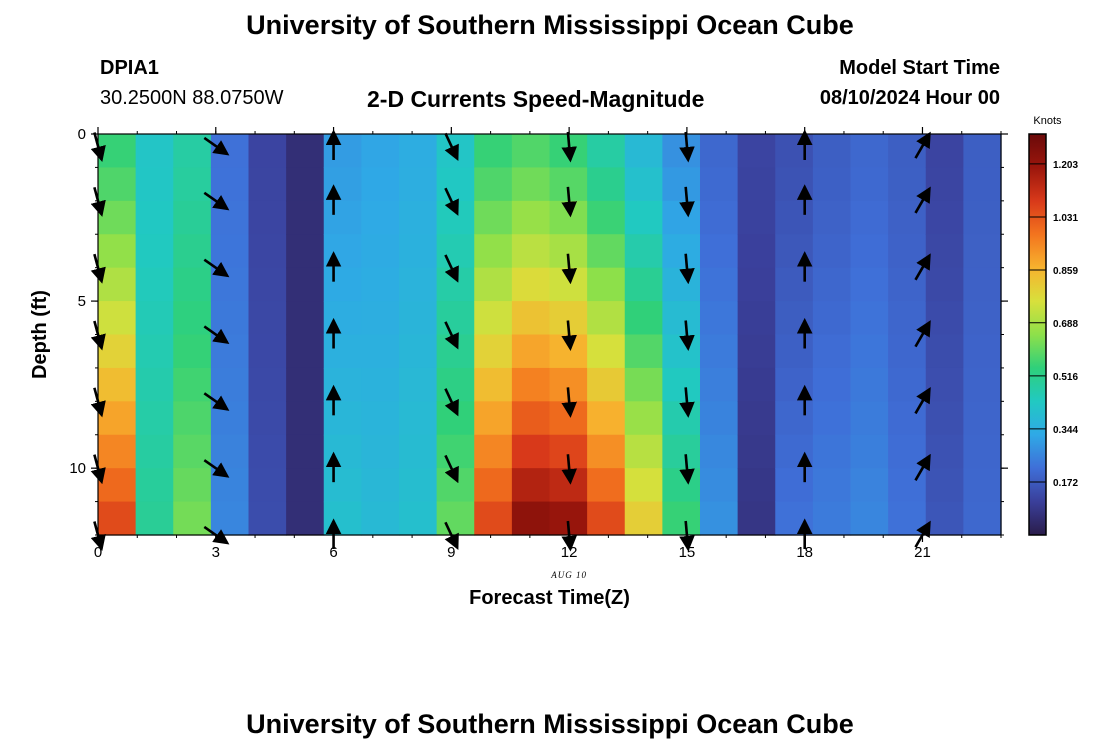 This screenshot has width=1100, height=750. What do you see at coordinates (536, 99) in the screenshot?
I see `plot-title: 2-D Currents Speed-Magnitude` at bounding box center [536, 99].